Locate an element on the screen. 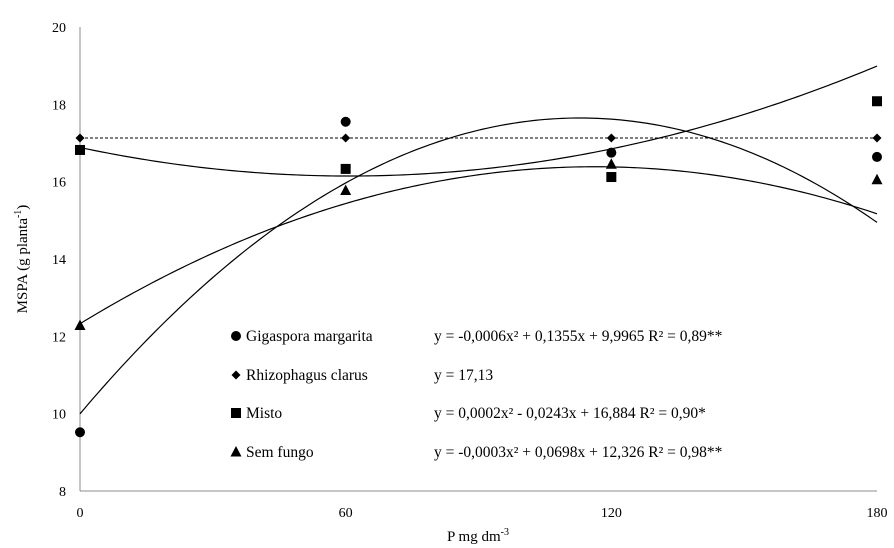 The image size is (894, 548). x-axis-title-sup: -3 is located at coordinates (505, 532).